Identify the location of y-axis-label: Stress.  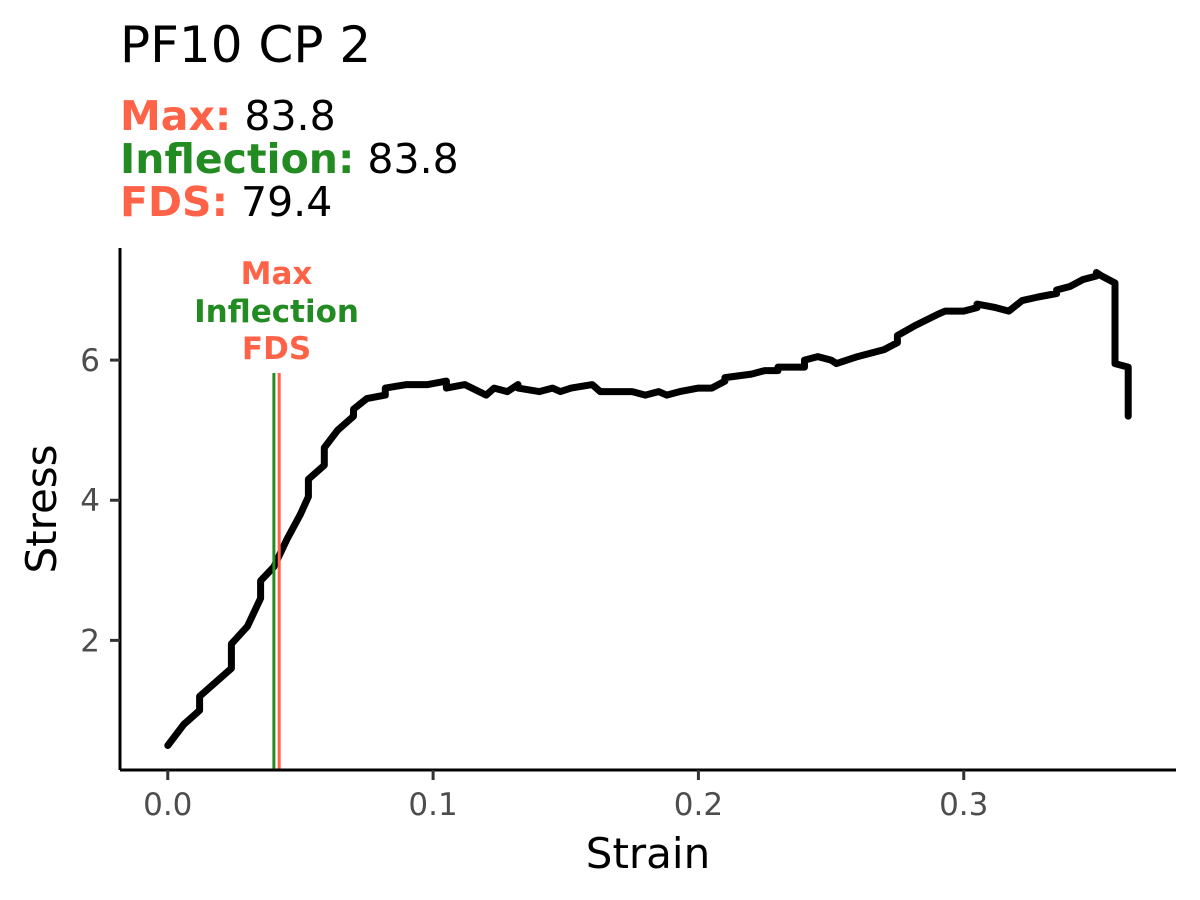
(41, 508).